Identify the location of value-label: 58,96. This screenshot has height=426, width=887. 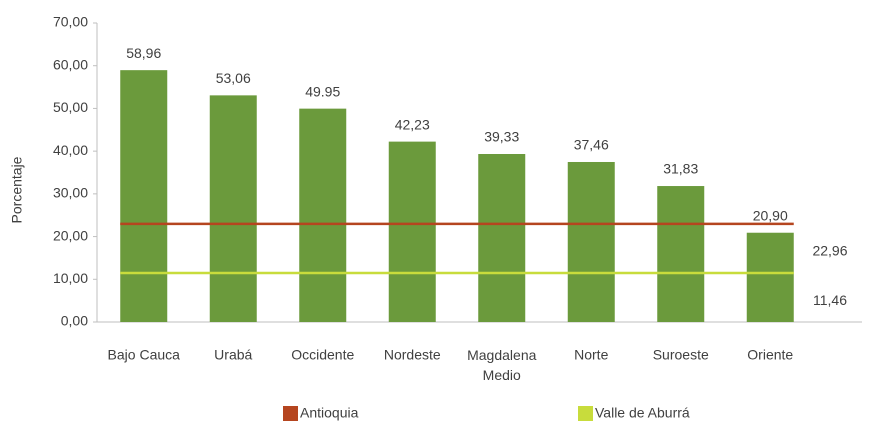
(143, 53).